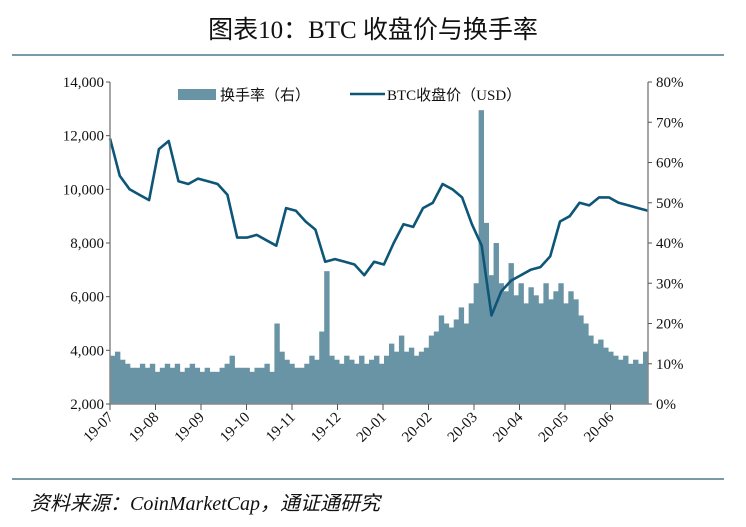 Image resolution: width=746 pixels, height=527 pixels. What do you see at coordinates (99, 427) in the screenshot?
I see `x-tick-label: 19-07` at bounding box center [99, 427].